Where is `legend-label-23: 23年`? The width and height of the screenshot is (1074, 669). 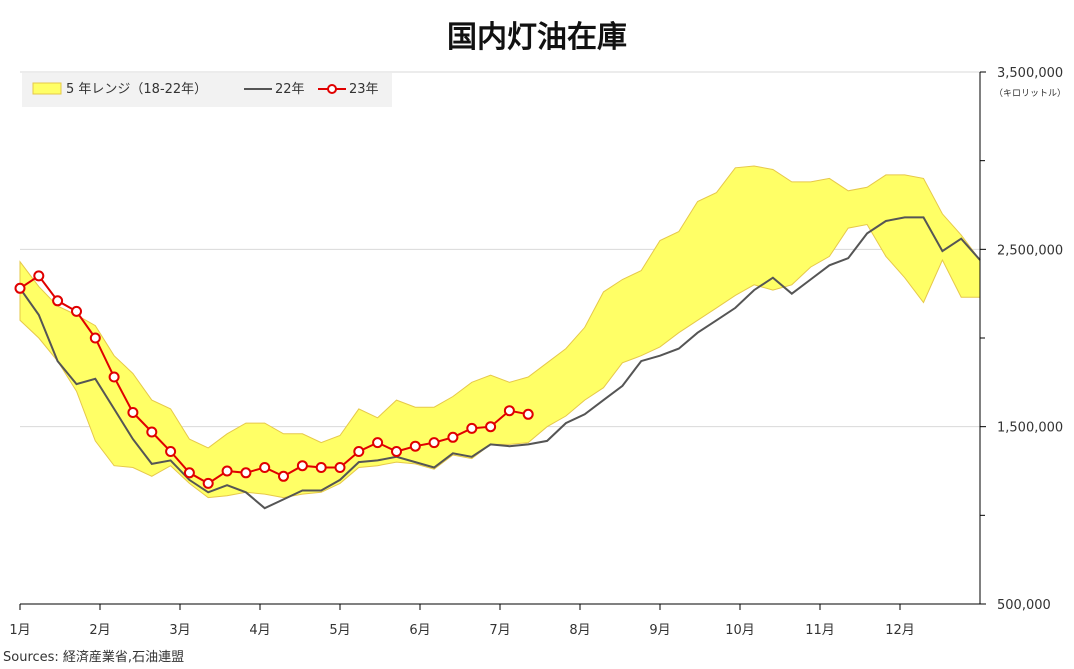
legend-label-23: 23年 is located at coordinates (364, 89).